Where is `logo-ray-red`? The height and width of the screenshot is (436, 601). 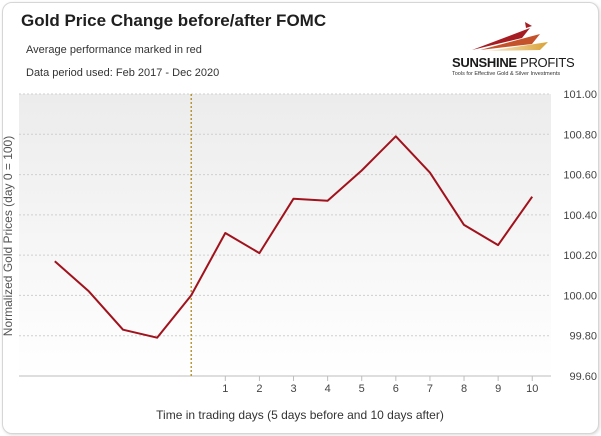 logo-ray-red is located at coordinates (501, 39).